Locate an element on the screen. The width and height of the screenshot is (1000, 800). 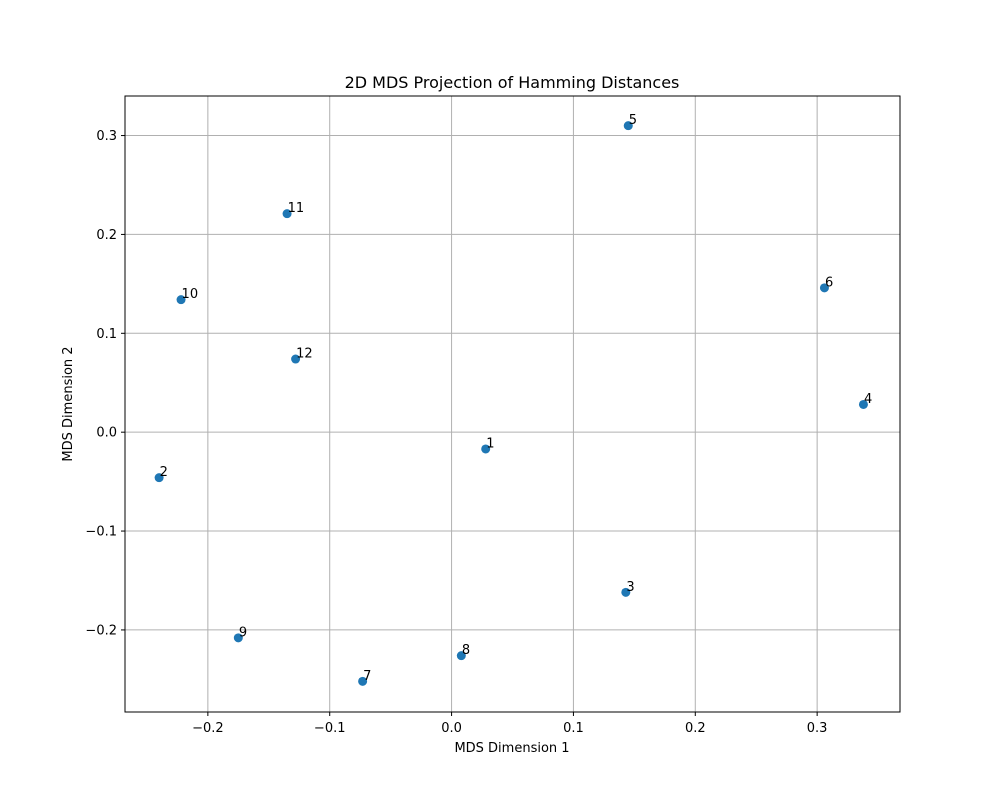
y-tick-label: 0.2 is located at coordinates (106, 235).